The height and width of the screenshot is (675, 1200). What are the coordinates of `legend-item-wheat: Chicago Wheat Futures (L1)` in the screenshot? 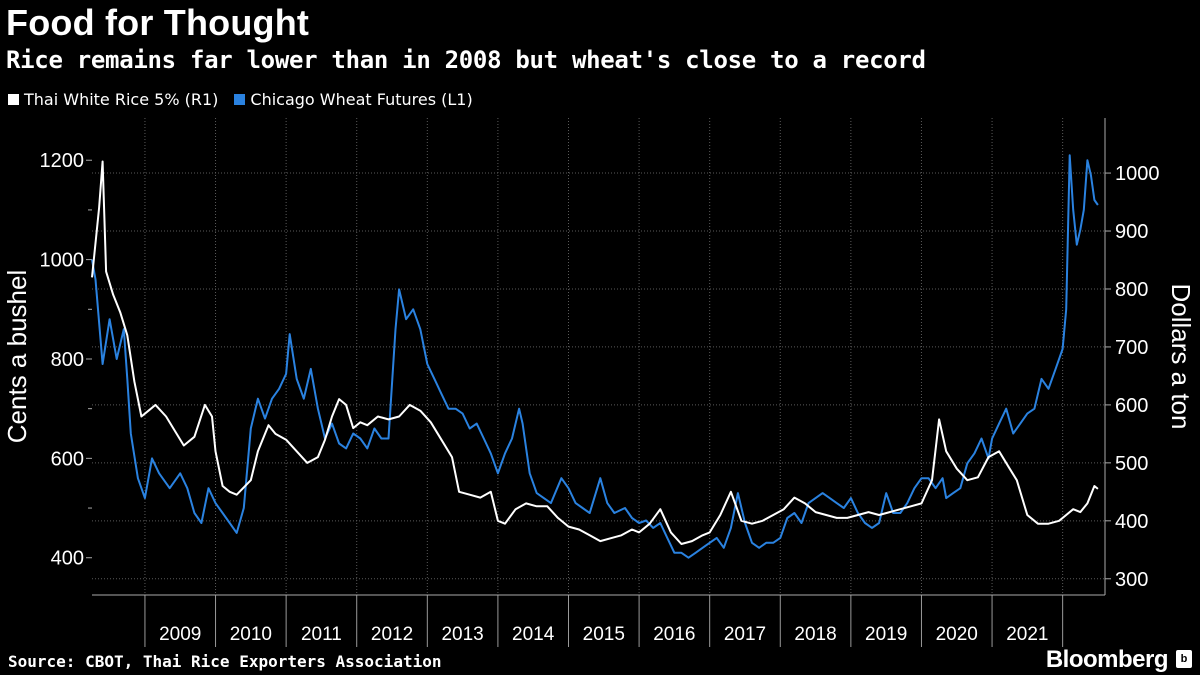 It's located at (353, 99).